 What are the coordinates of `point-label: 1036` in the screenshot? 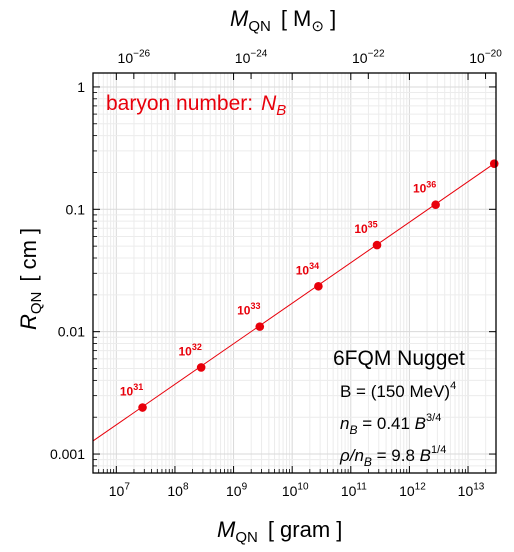 It's located at (424, 187).